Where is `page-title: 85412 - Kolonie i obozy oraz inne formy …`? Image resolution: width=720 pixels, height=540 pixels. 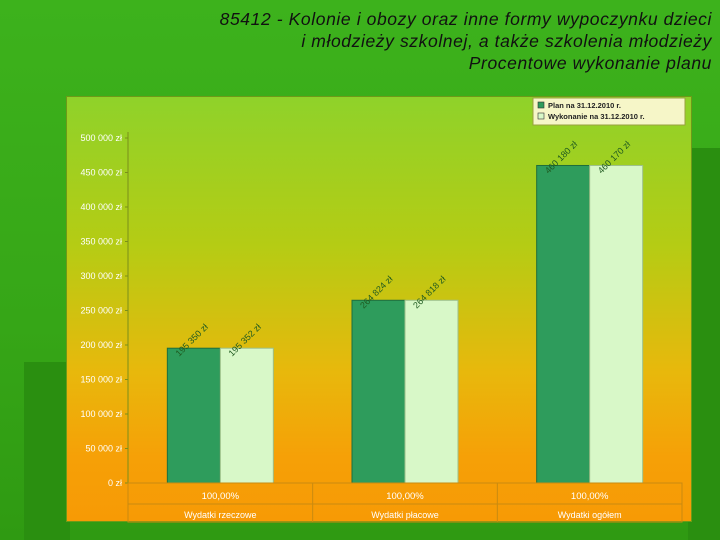
page-title: 85412 - Kolonie i obozy oraz inne formy … is located at coordinates (362, 41).